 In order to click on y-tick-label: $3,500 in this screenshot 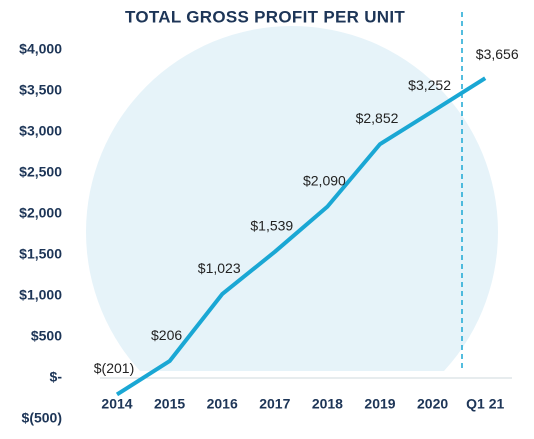, I will do `click(40, 90)`.